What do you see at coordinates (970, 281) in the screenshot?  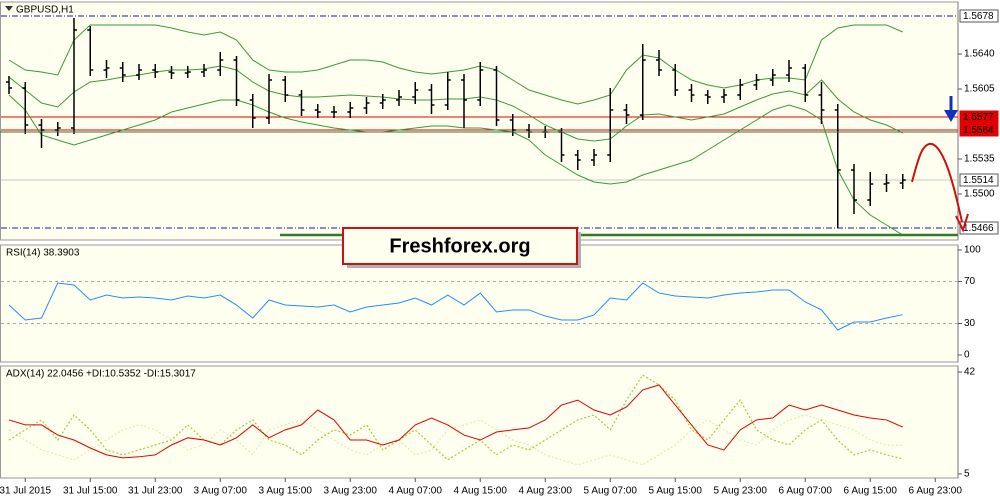 I see `y-tick-label: 70` at bounding box center [970, 281].